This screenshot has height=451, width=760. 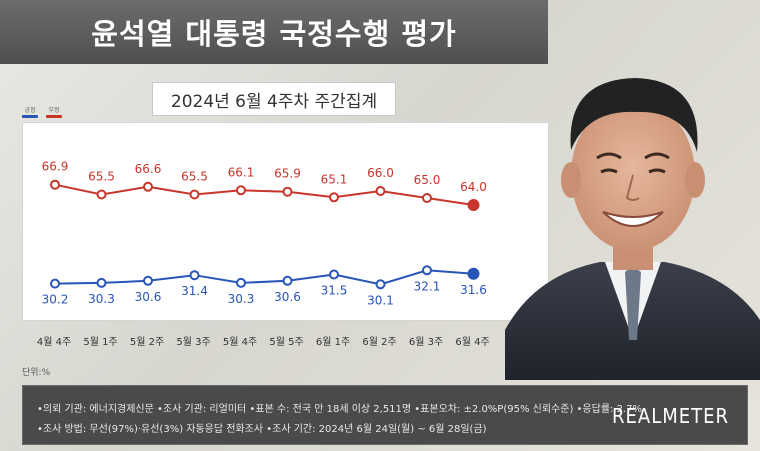 What do you see at coordinates (42, 111) in the screenshot?
I see `legend: 긍정 부정` at bounding box center [42, 111].